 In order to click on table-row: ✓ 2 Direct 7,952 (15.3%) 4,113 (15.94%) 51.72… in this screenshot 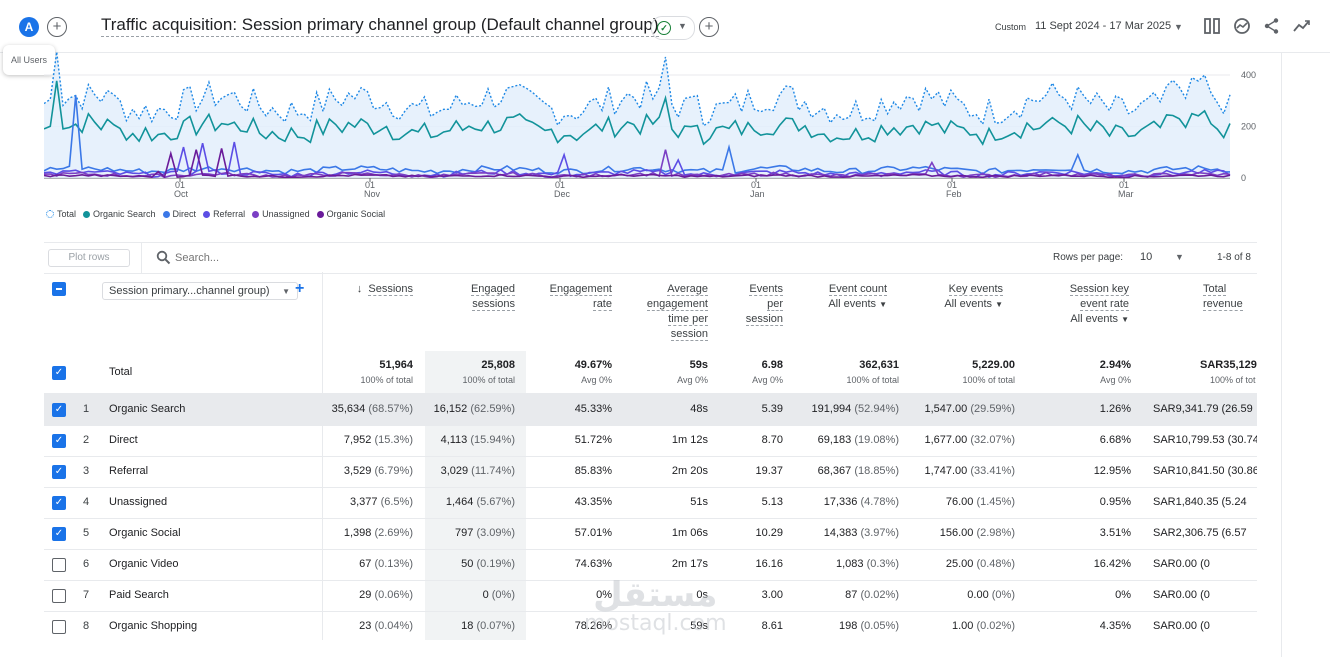, I will do `click(650, 441)`.